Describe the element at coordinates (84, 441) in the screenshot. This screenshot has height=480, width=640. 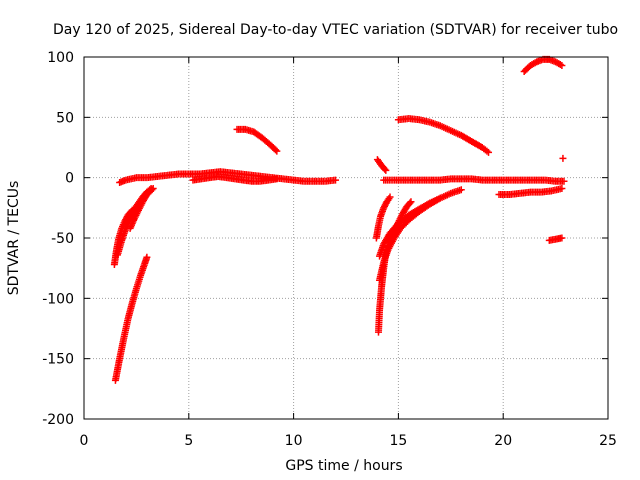
I see `x-tick-label: 0` at that location.